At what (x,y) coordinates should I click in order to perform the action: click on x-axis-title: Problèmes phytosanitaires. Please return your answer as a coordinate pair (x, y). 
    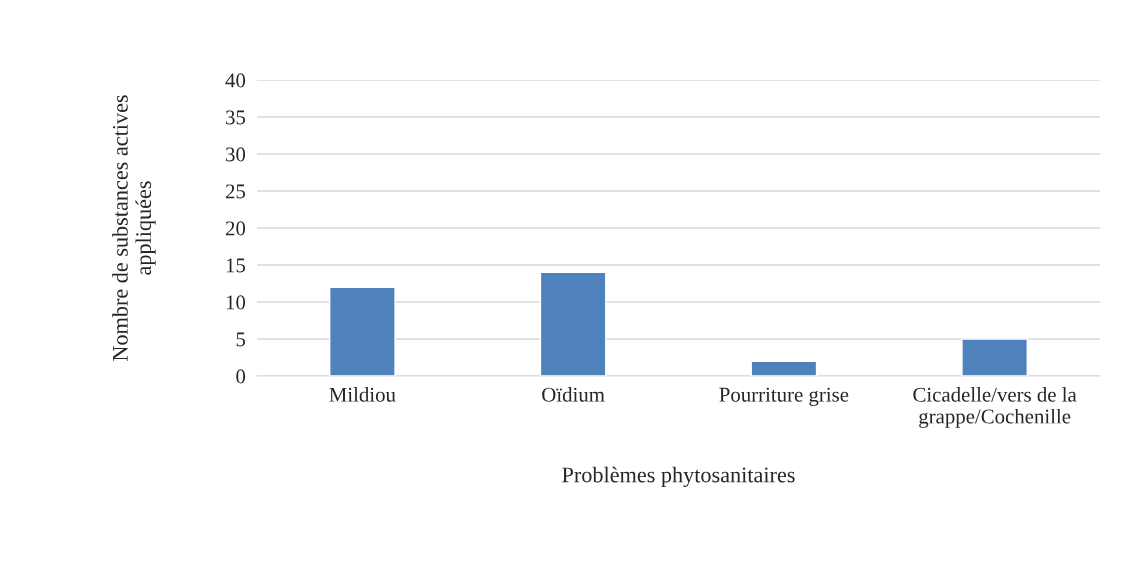
    Looking at the image, I should click on (678, 476).